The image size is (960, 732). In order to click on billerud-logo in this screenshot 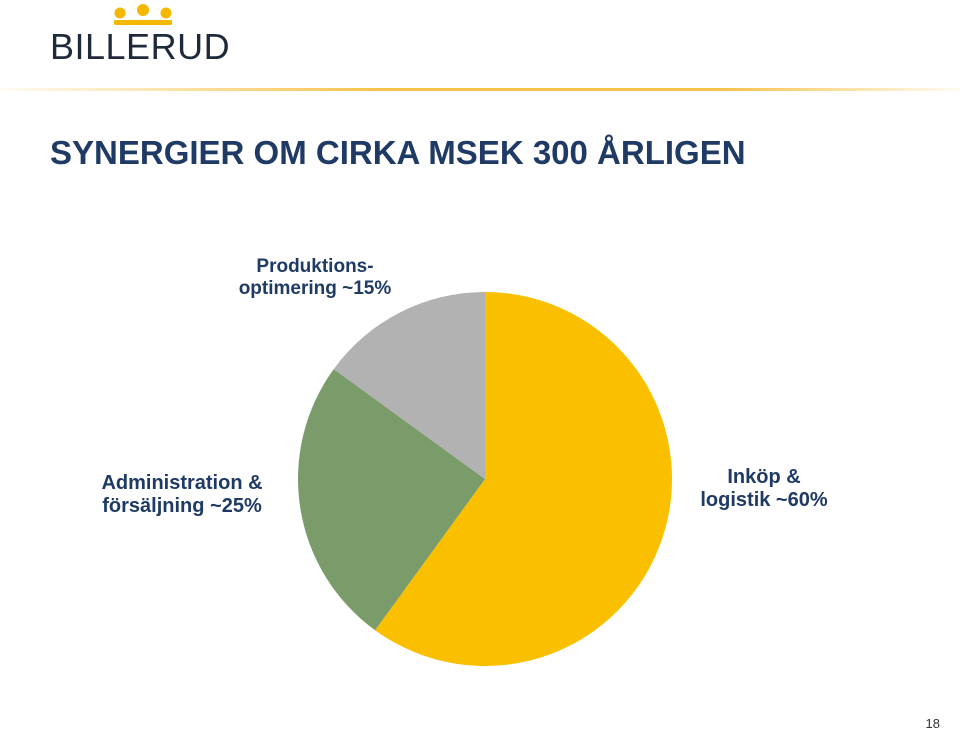, I will do `click(143, 14)`.